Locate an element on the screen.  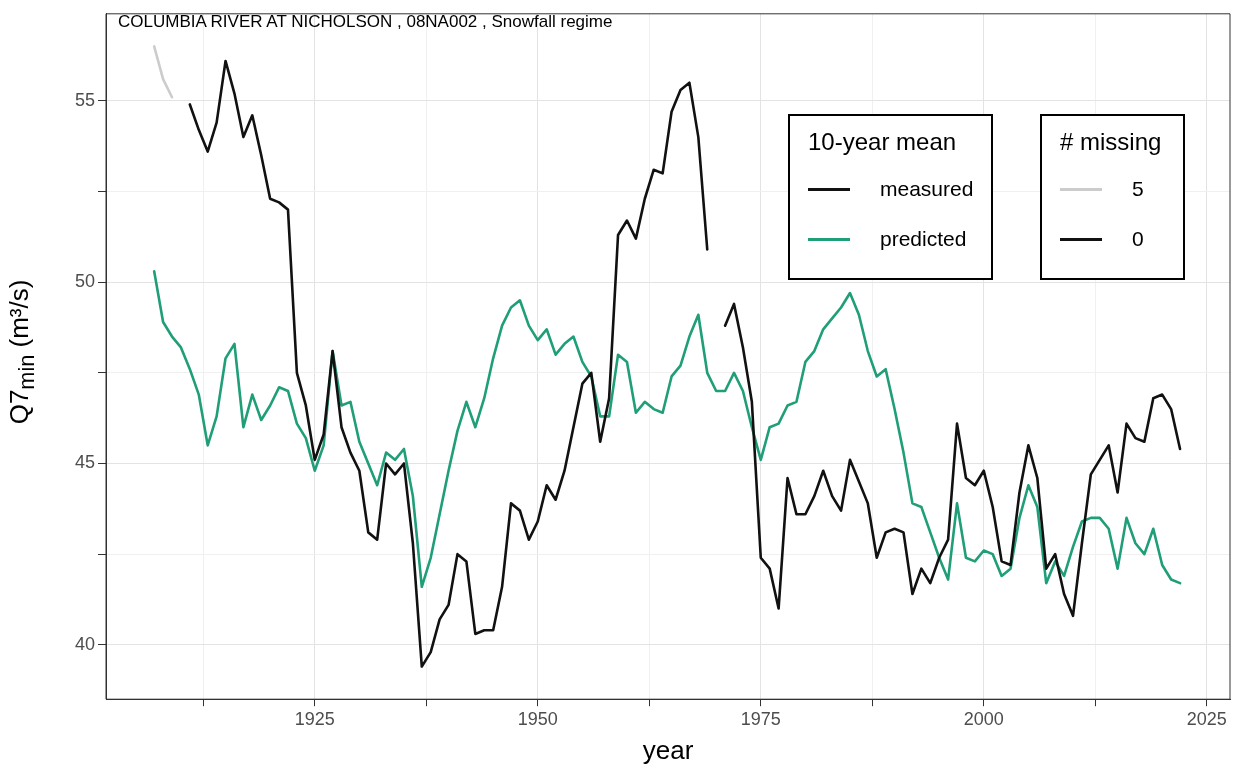
x-tick-label: 1950 is located at coordinates (537, 718).